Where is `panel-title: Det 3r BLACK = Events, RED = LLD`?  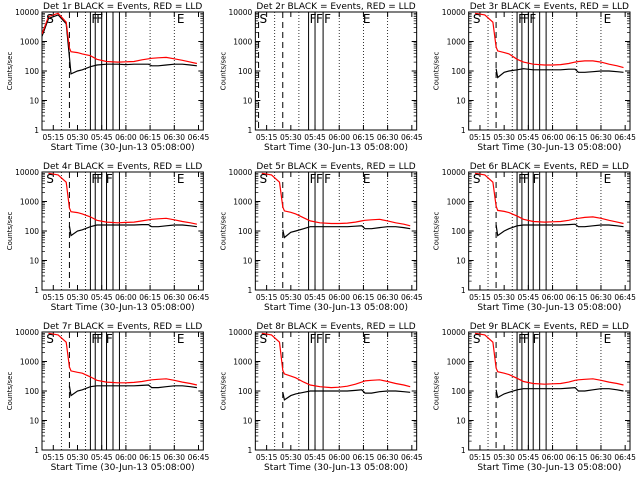
panel-title: Det 3r BLACK = Events, RED = LLD is located at coordinates (549, 7).